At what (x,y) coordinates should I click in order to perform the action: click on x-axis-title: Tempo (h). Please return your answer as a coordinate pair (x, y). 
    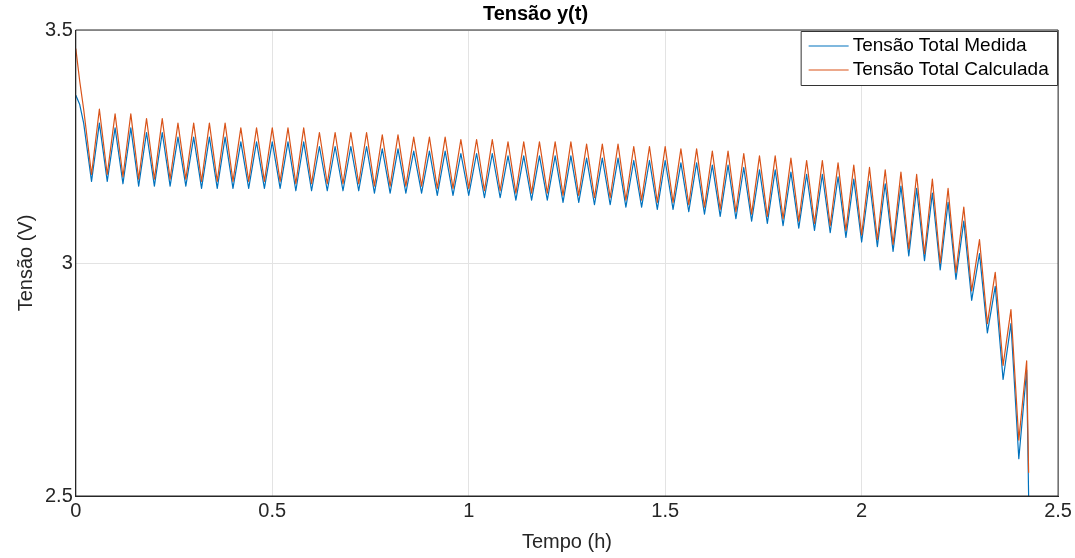
    Looking at the image, I should click on (566, 540).